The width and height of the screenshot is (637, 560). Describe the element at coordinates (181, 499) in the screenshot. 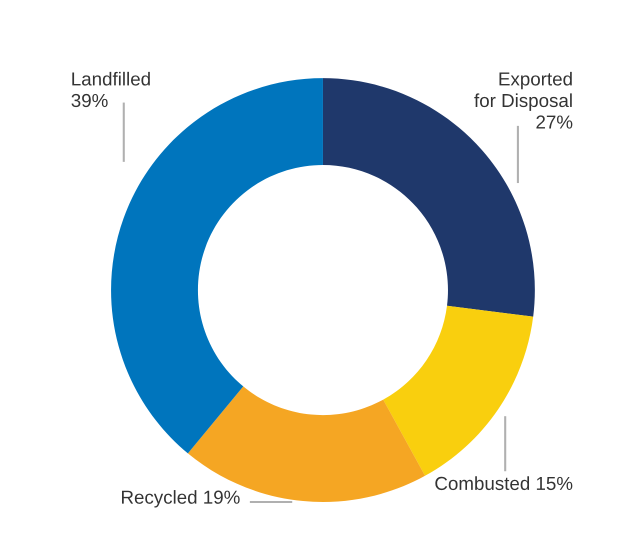

I see `slice-label: Recycled 19%` at that location.